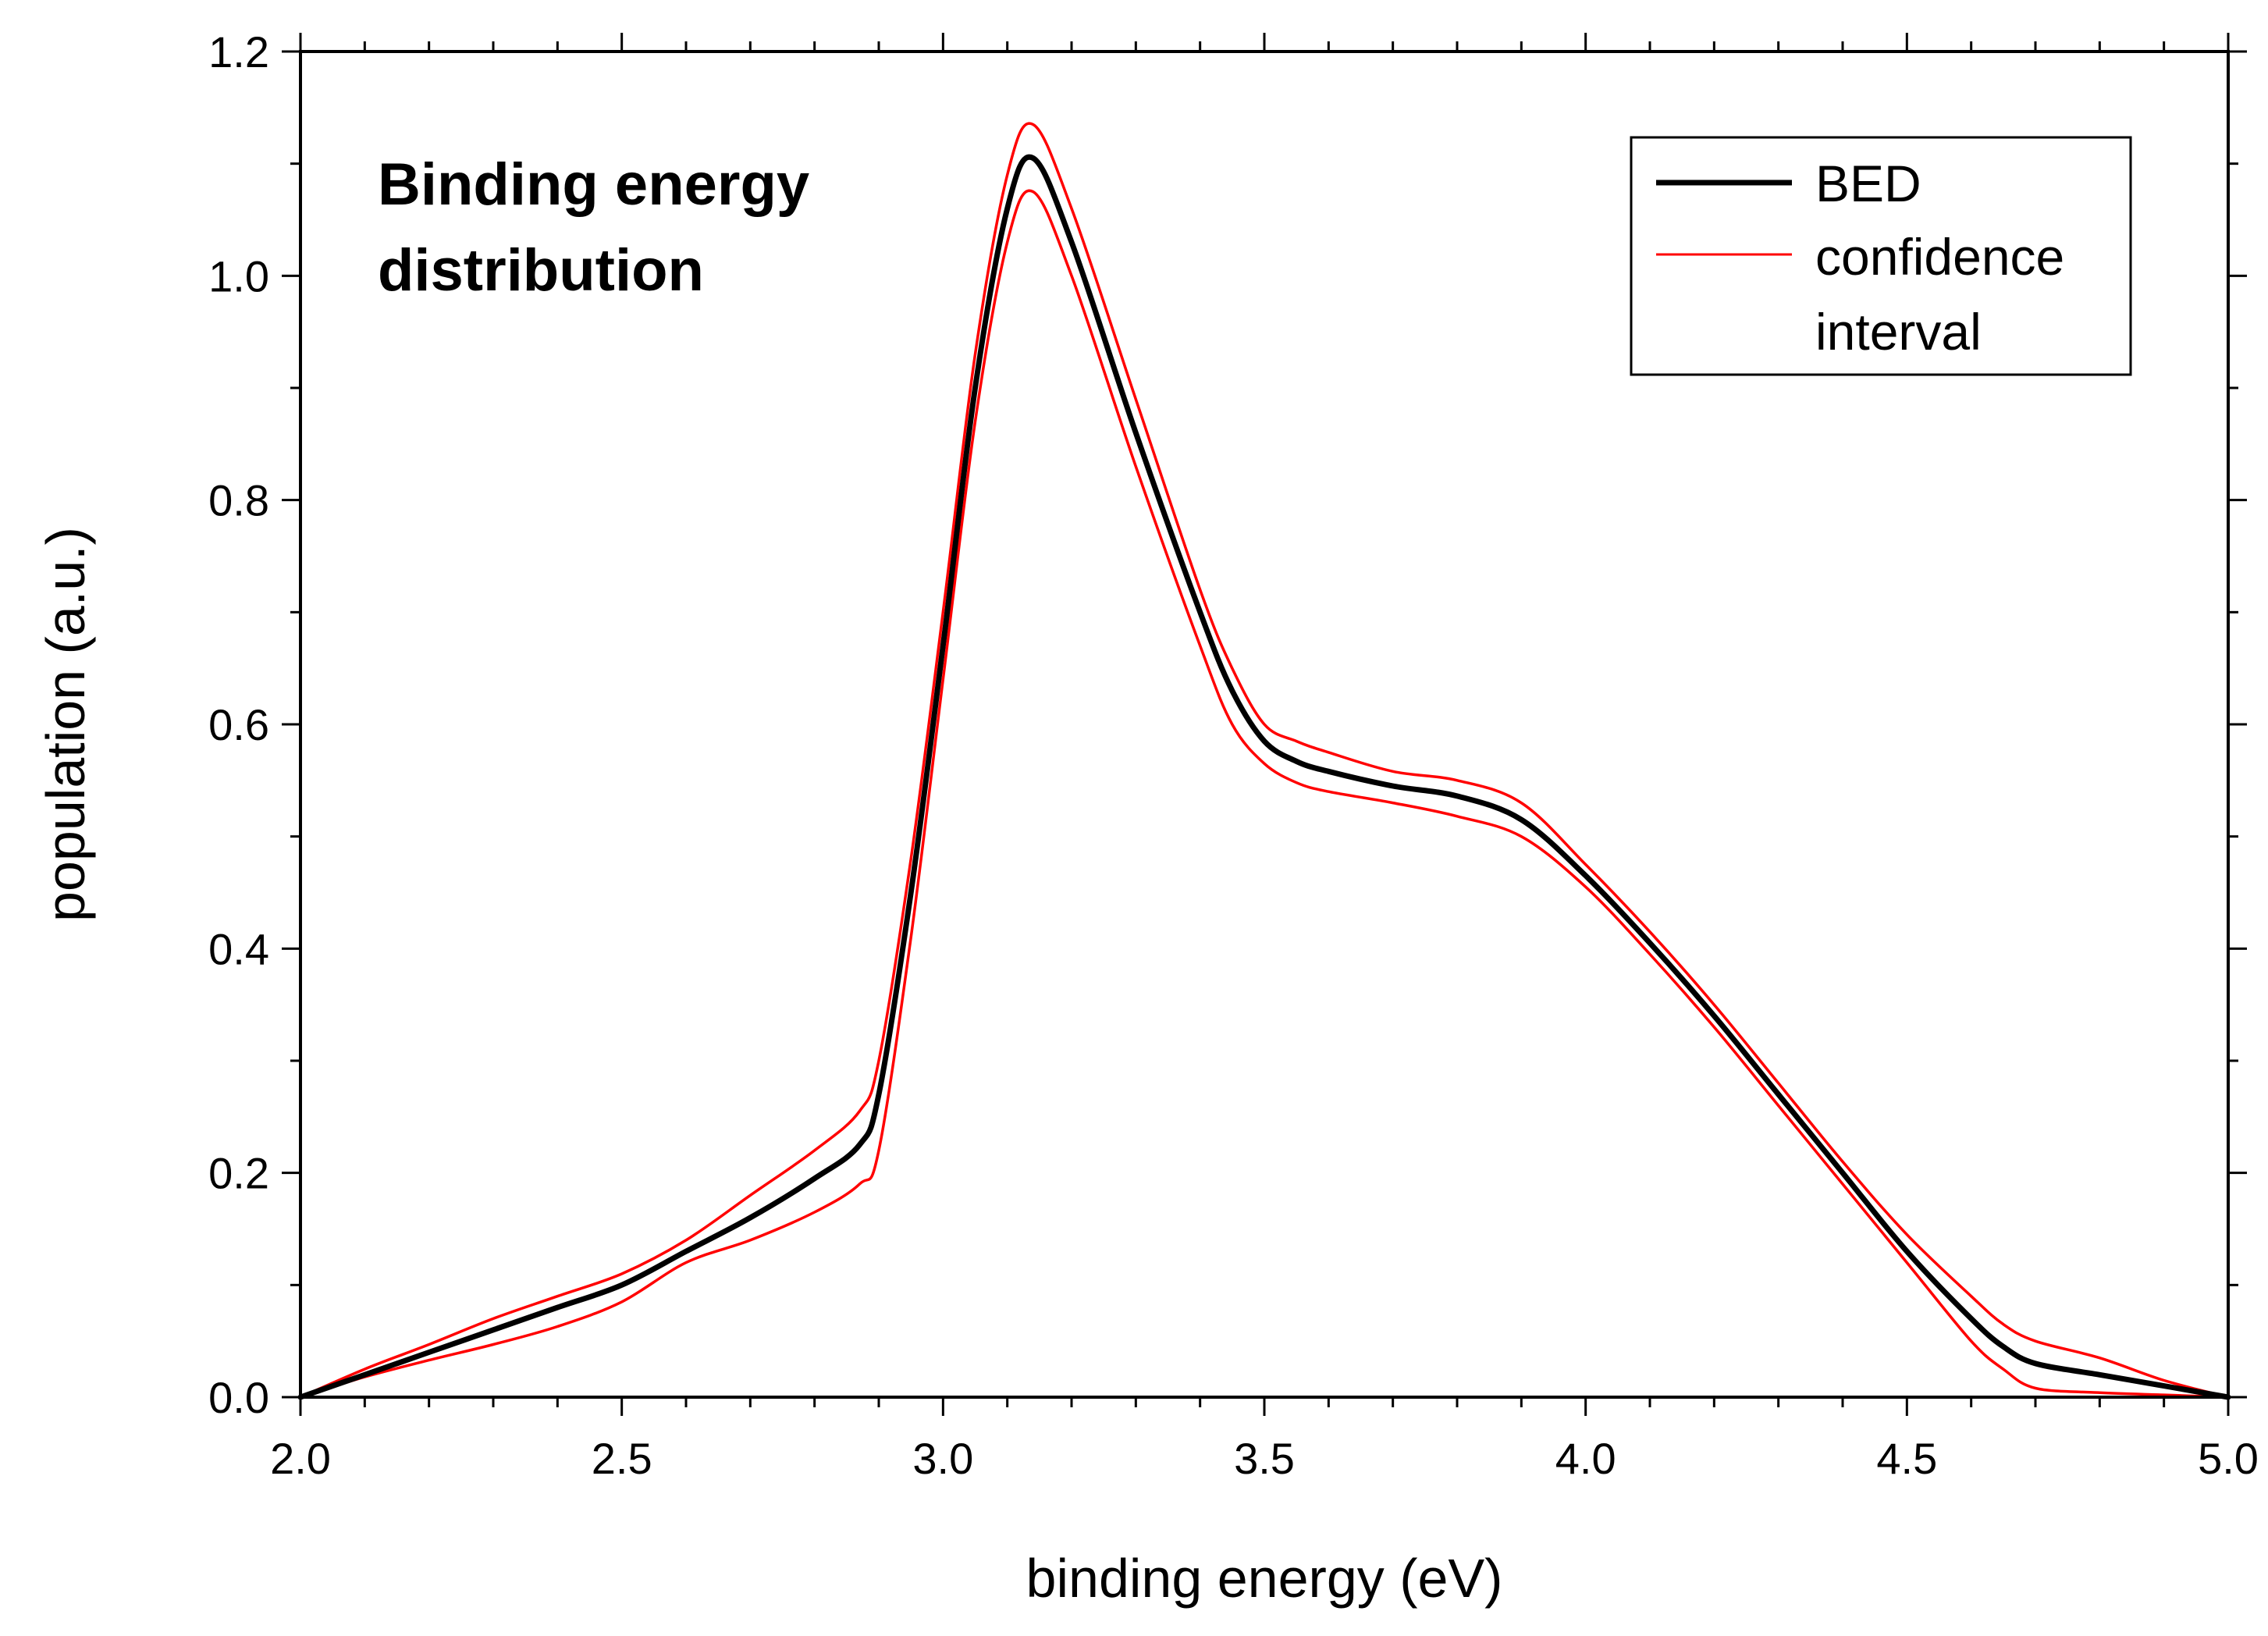 This screenshot has width=2268, height=1636. What do you see at coordinates (942, 1458) in the screenshot?
I see `x-tick-label: 3.0` at bounding box center [942, 1458].